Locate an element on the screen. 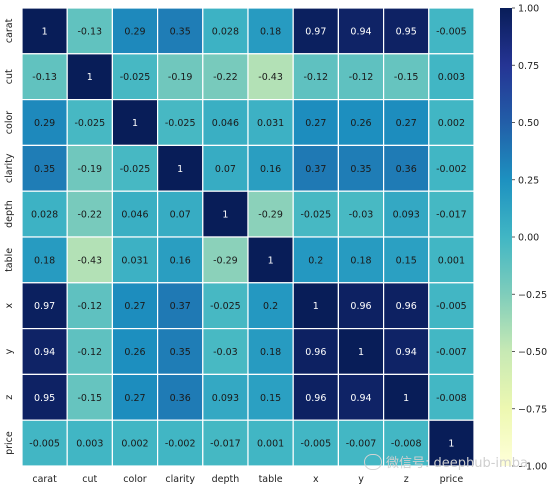  y-tick-label: clarity is located at coordinates (9, 168).